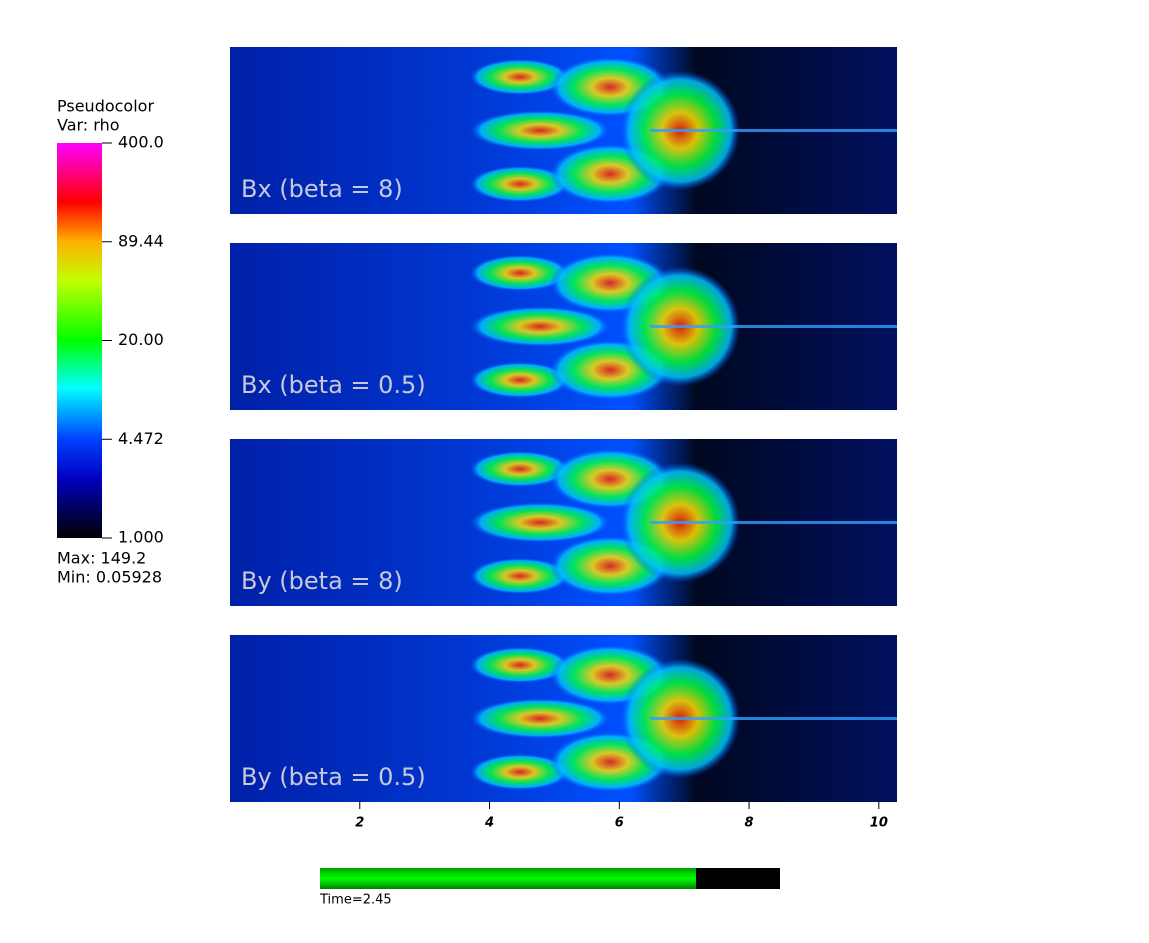 This screenshot has width=1149, height=943. I want to click on time-progress, so click(508, 878).